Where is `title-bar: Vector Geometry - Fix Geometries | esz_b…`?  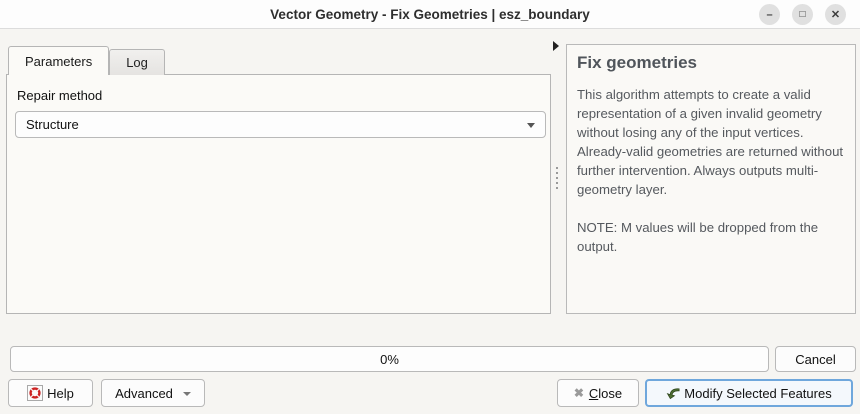 title-bar: Vector Geometry - Fix Geometries | esz_b… is located at coordinates (430, 14).